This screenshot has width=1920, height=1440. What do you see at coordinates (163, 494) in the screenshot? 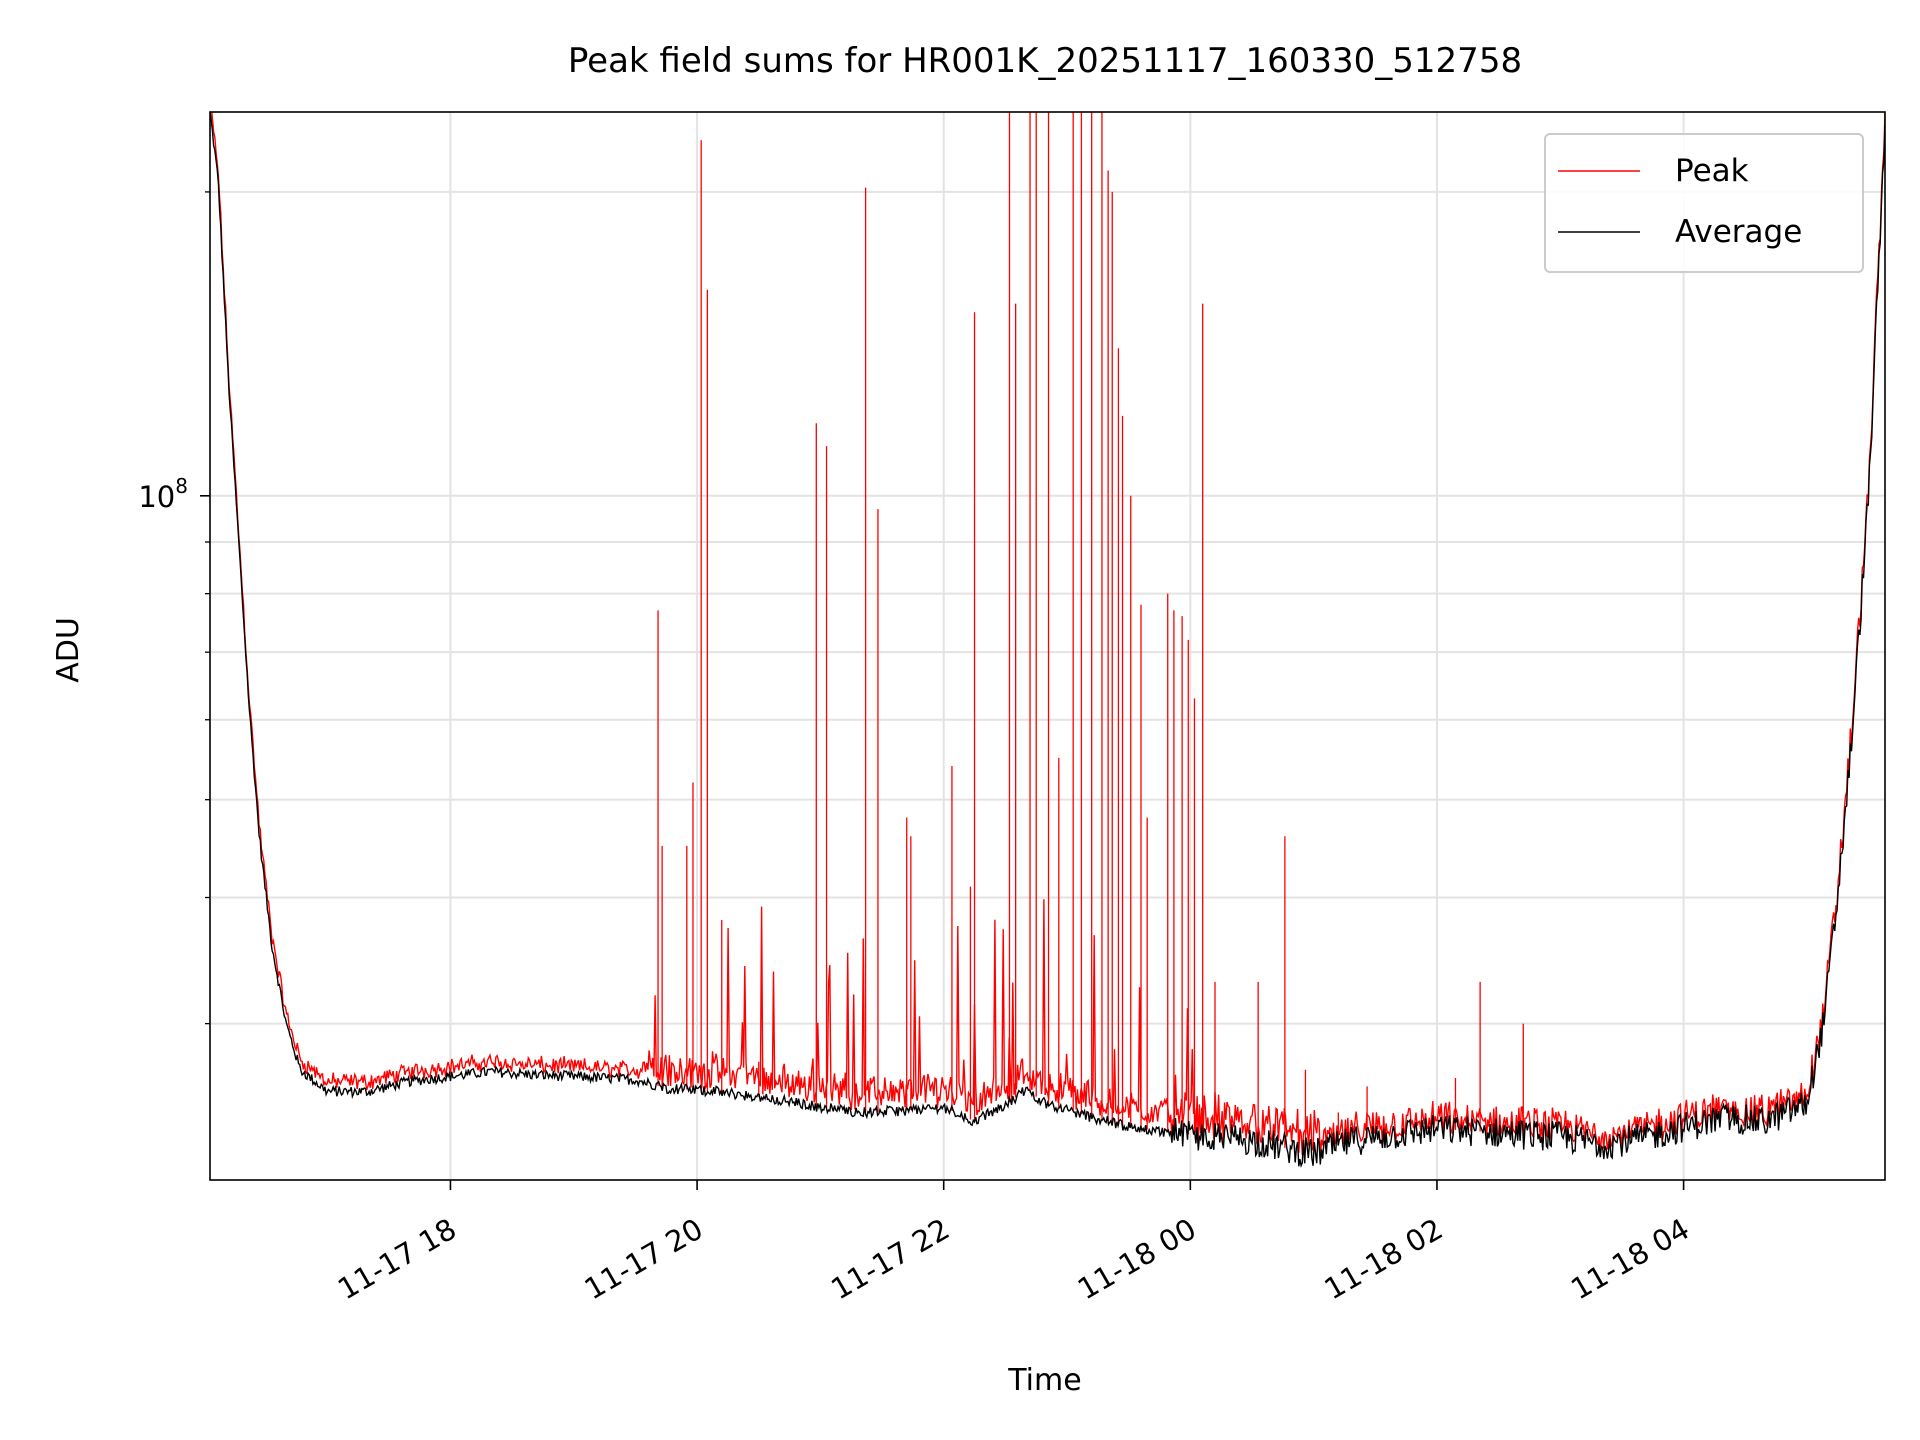
I see `y-tick-label: 108` at bounding box center [163, 494].